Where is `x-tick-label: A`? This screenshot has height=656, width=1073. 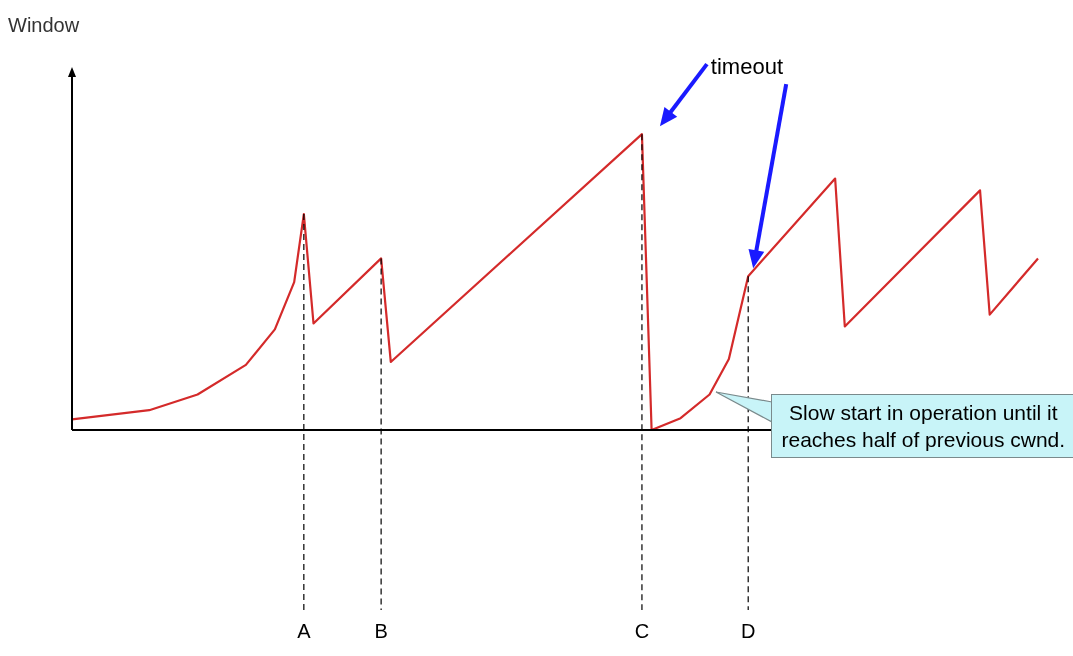
x-tick-label: A is located at coordinates (304, 630).